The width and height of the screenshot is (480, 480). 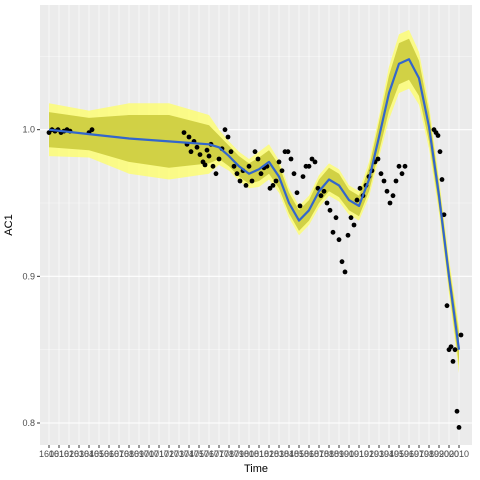 I want to click on x-tick-label: 1700, so click(x=149, y=454).